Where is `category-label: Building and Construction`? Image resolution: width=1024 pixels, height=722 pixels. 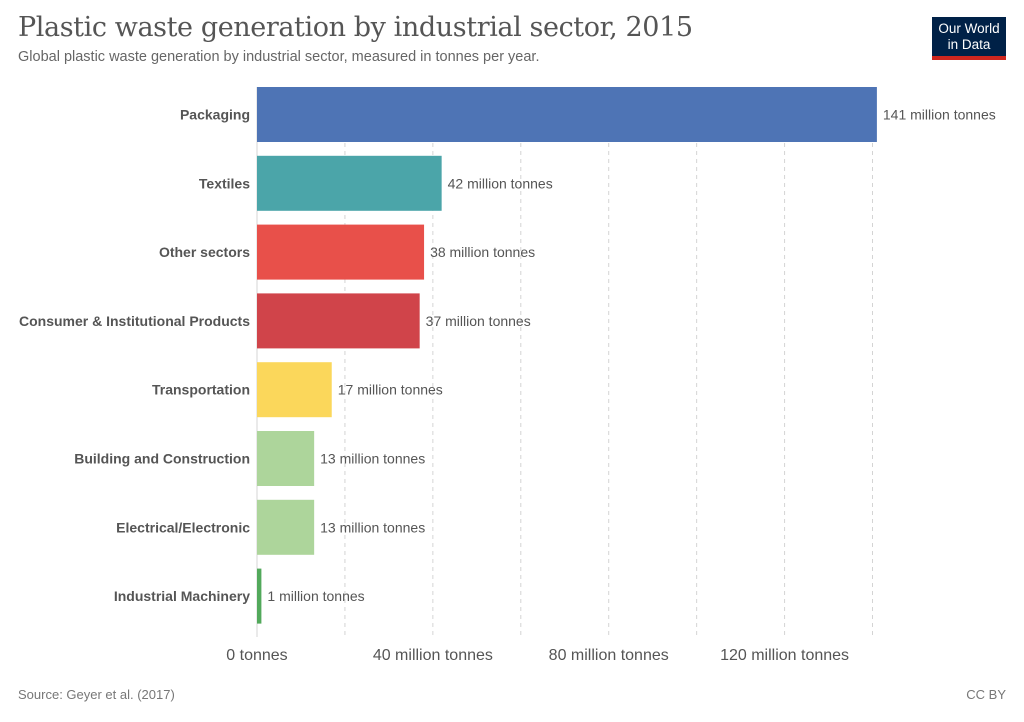 category-label: Building and Construction is located at coordinates (162, 459).